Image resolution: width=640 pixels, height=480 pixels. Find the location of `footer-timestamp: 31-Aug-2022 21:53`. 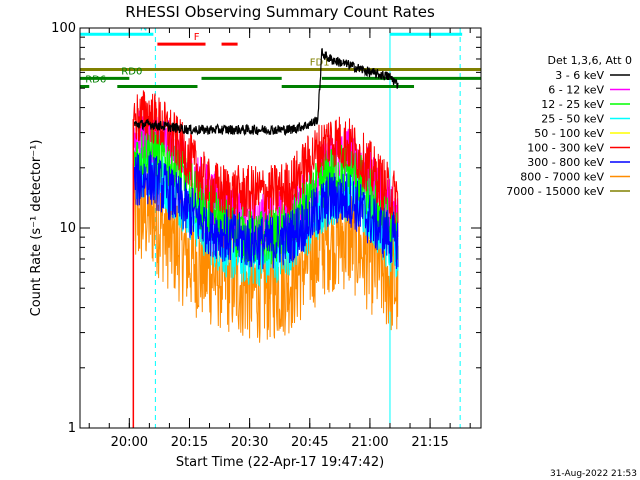

footer-timestamp: 31-Aug-2022 21:53 is located at coordinates (593, 474).